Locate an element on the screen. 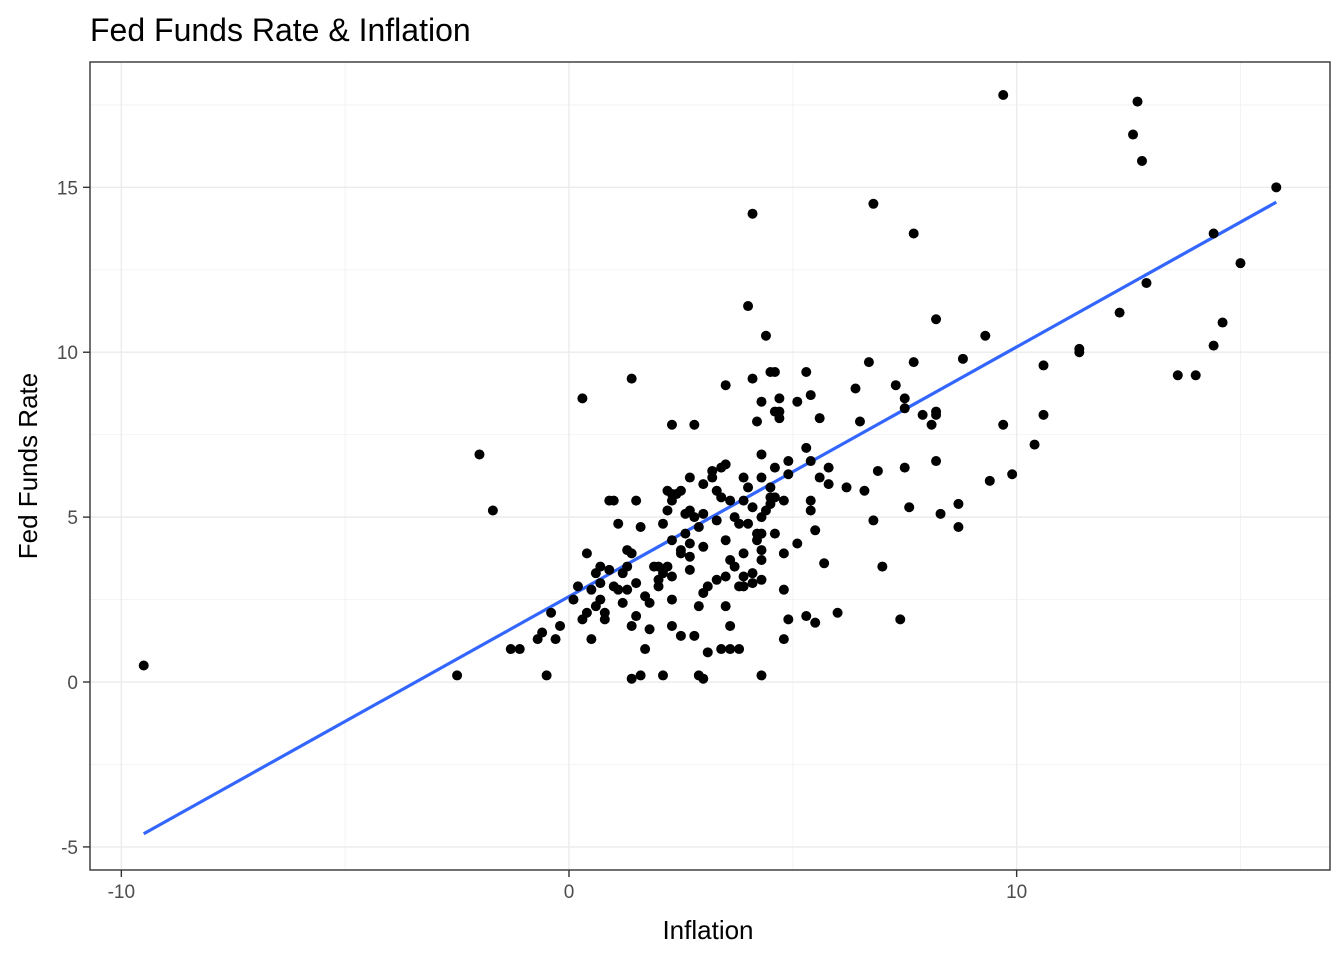 The height and width of the screenshot is (960, 1344). chart-title: Fed Funds Rate & Inflation is located at coordinates (280, 30).